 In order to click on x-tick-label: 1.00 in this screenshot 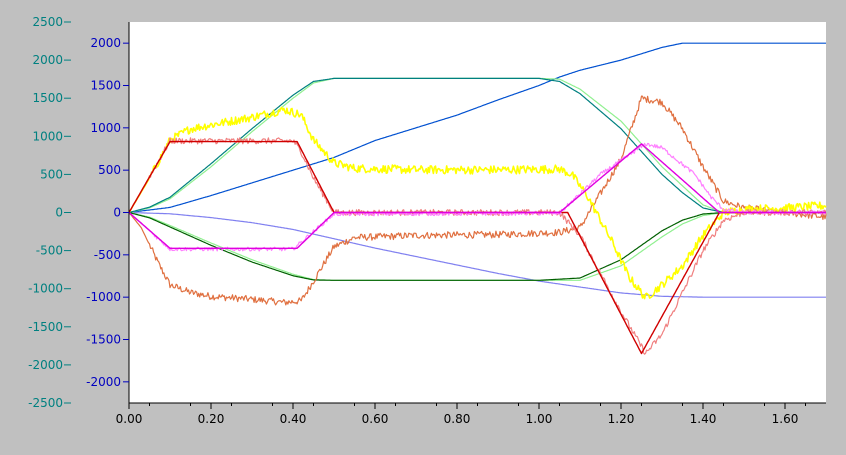, I will do `click(539, 419)`.